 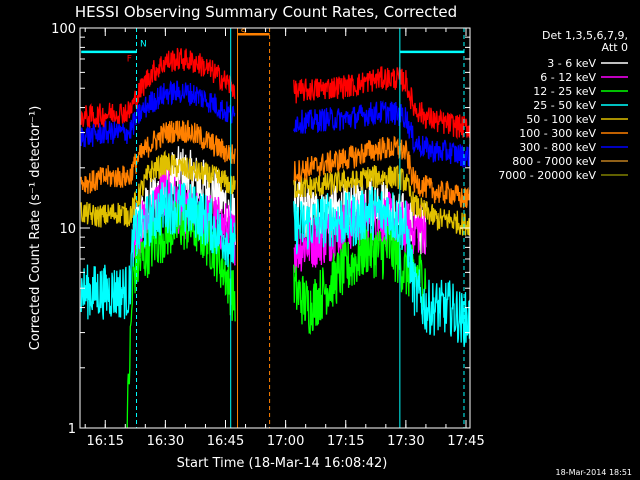 I want to click on x-tick-label: 17:30, so click(x=405, y=441).